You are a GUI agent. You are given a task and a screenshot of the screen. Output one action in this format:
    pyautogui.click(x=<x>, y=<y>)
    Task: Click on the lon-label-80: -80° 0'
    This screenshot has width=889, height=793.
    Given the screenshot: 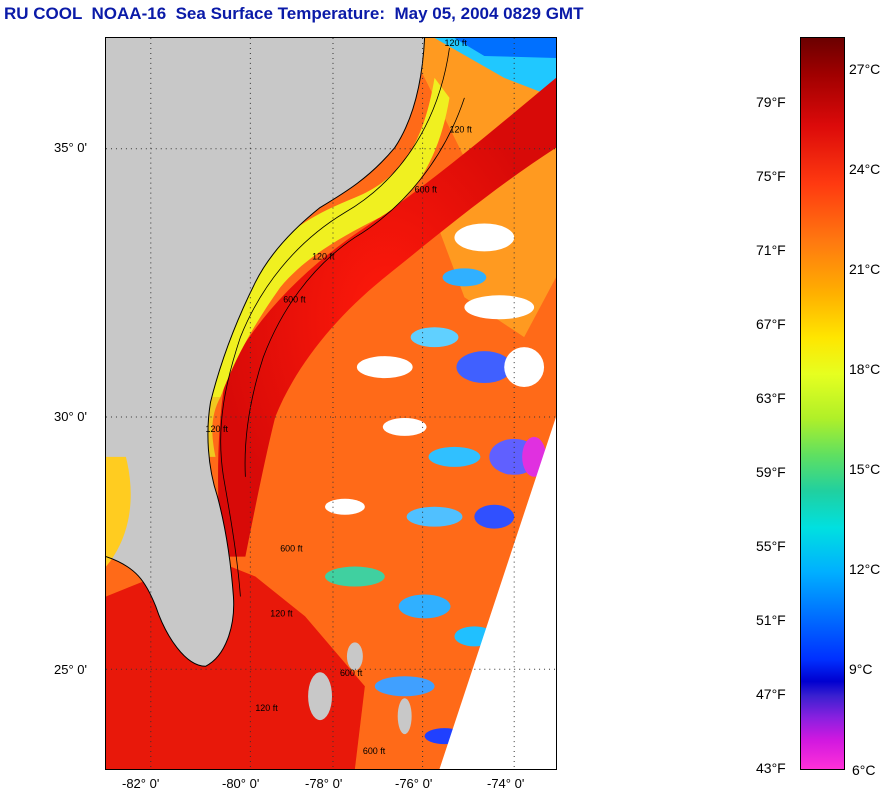 What is the action you would take?
    pyautogui.click(x=241, y=783)
    